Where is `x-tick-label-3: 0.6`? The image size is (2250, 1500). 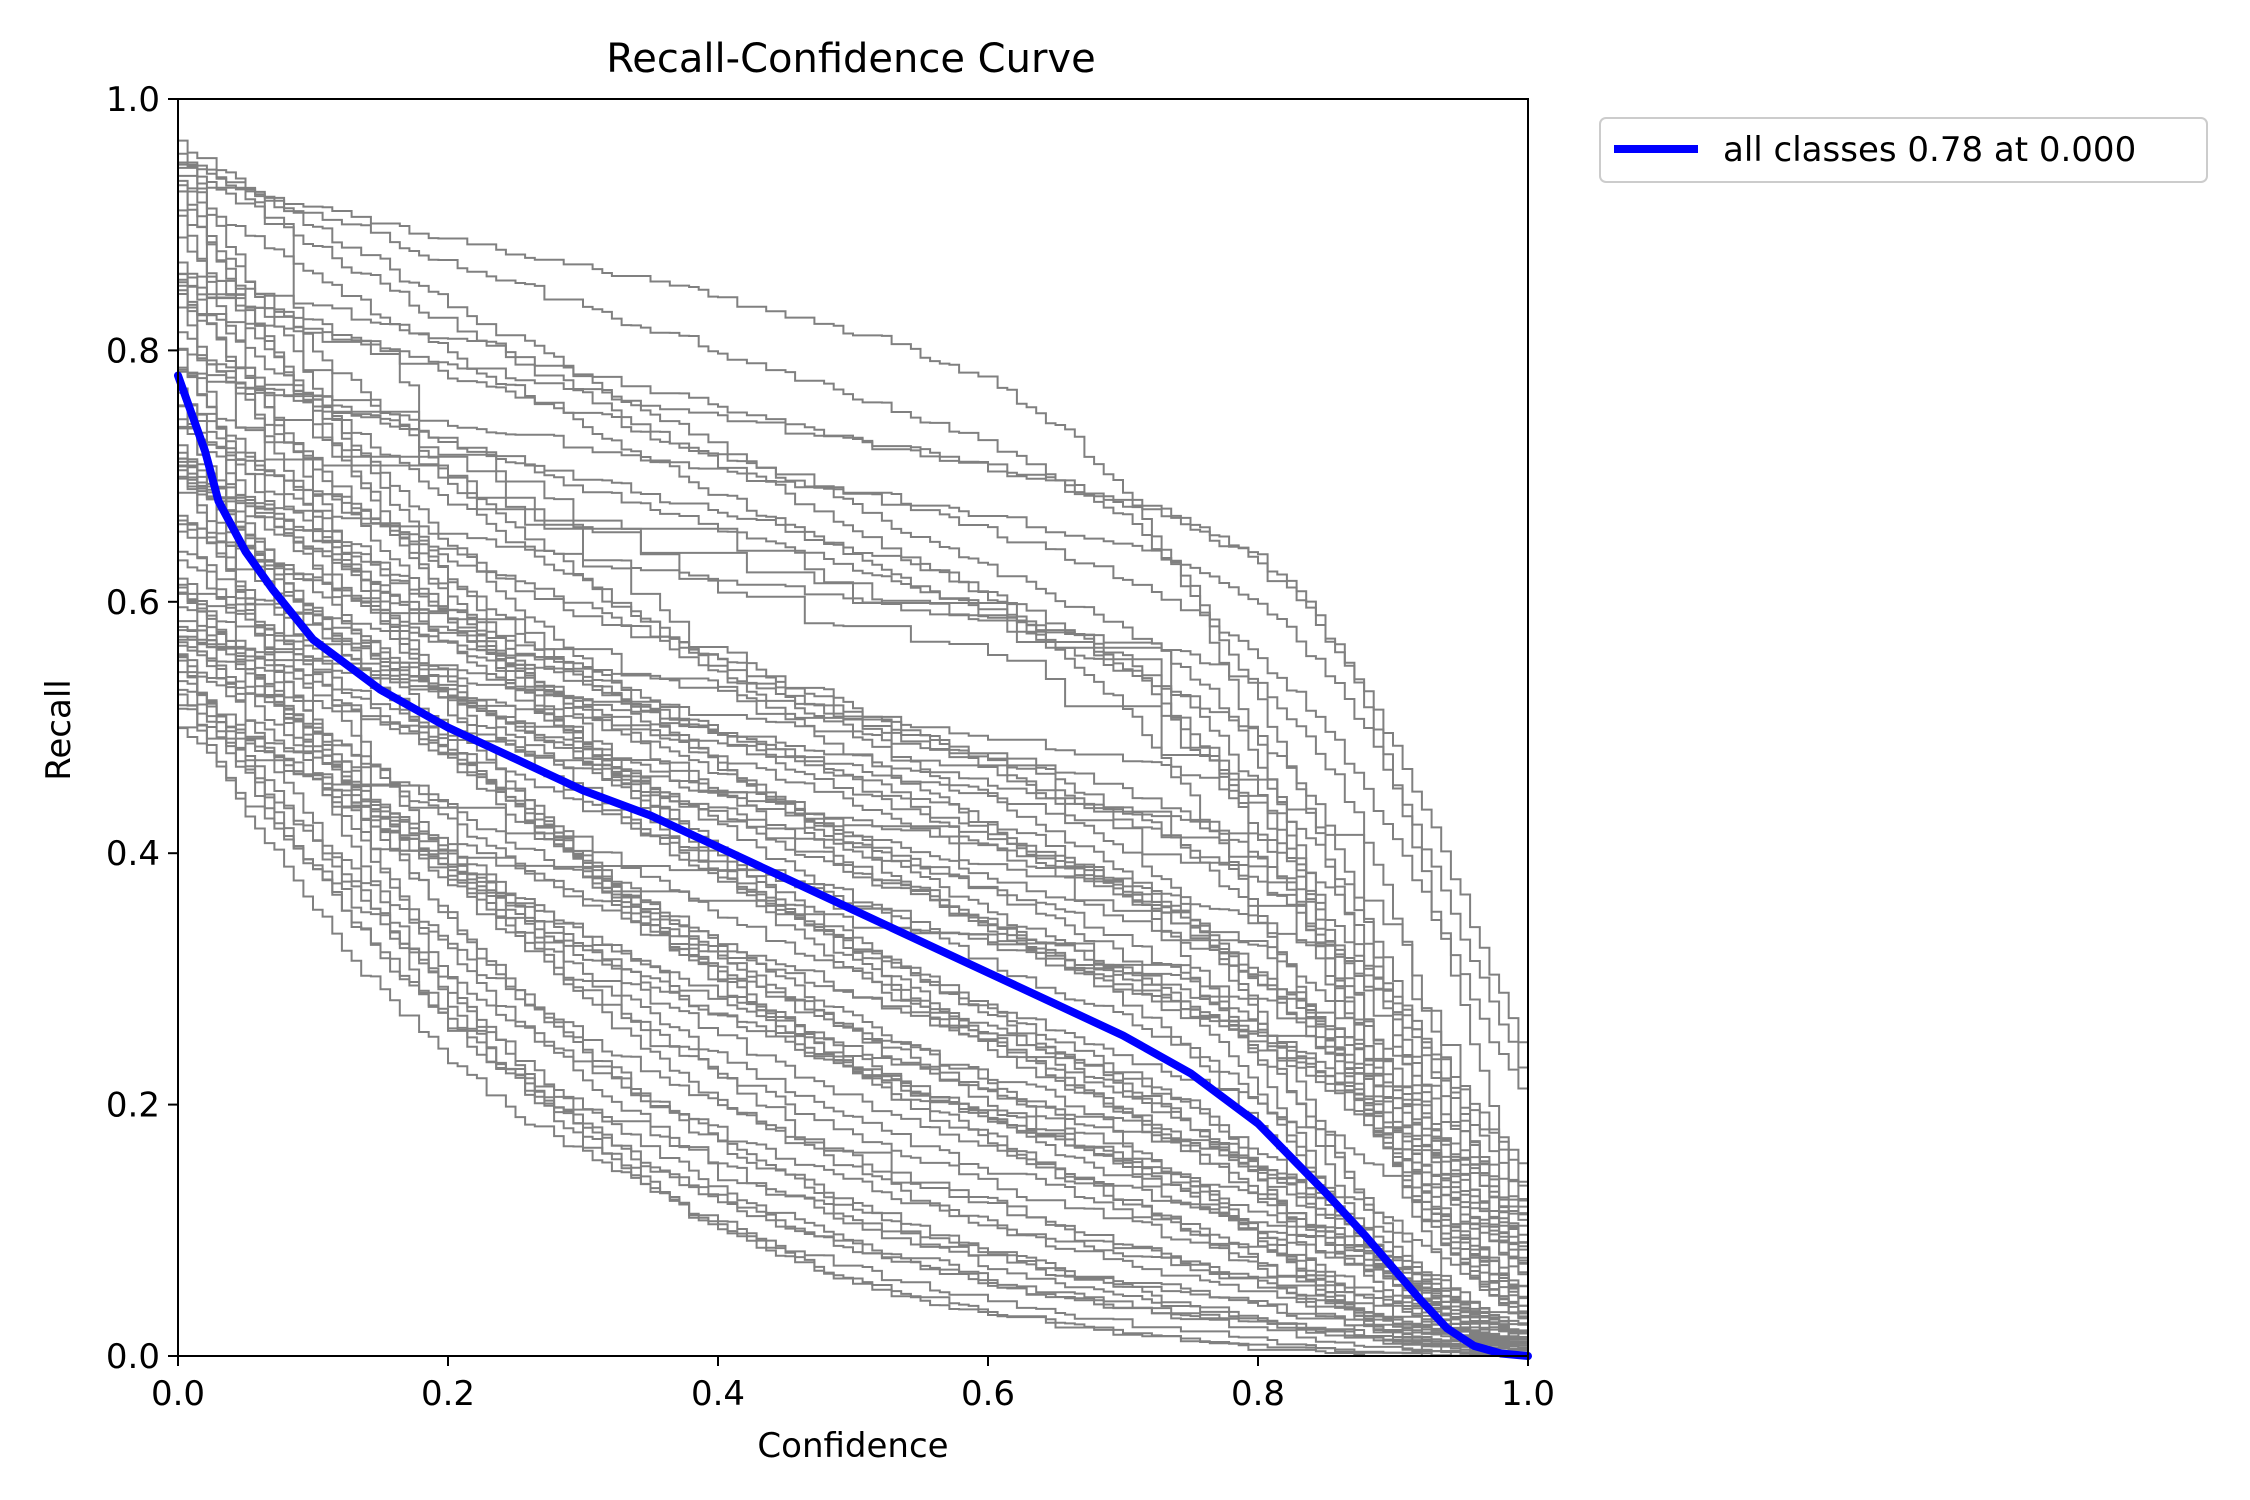
x-tick-label-3: 0.6 is located at coordinates (988, 1394).